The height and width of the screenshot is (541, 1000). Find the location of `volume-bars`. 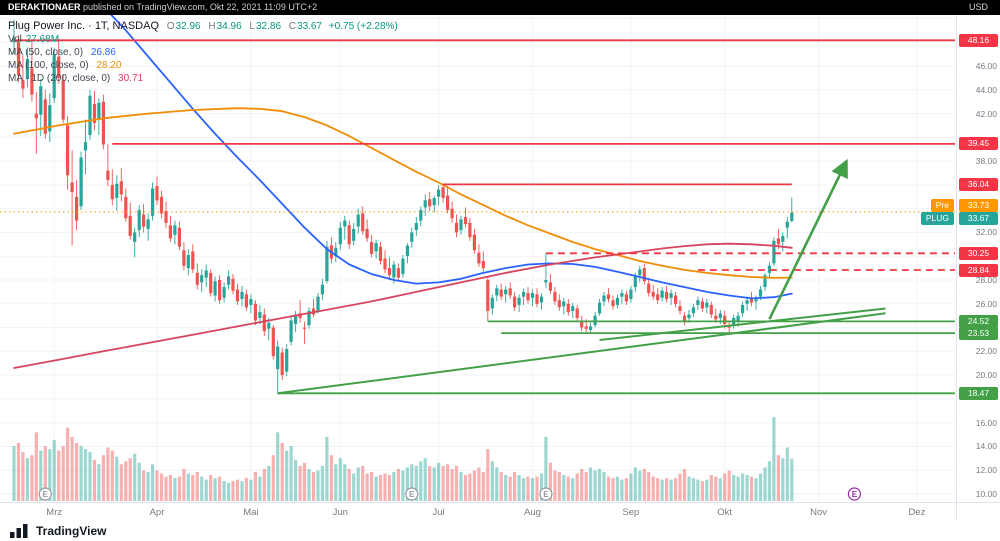

volume-bars is located at coordinates (403, 459).